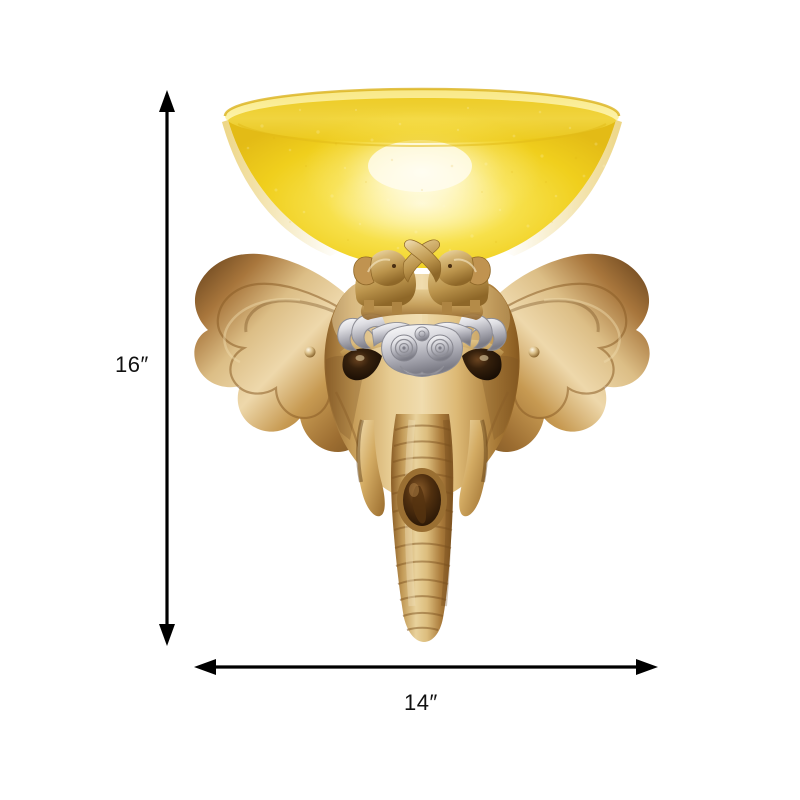 This screenshot has height=800, width=800. I want to click on tusk-left-shadow, so click(360, 451).